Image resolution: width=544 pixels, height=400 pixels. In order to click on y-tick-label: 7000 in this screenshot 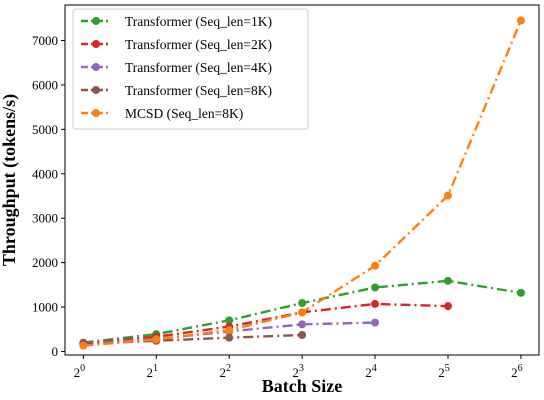, I will do `click(45, 40)`.